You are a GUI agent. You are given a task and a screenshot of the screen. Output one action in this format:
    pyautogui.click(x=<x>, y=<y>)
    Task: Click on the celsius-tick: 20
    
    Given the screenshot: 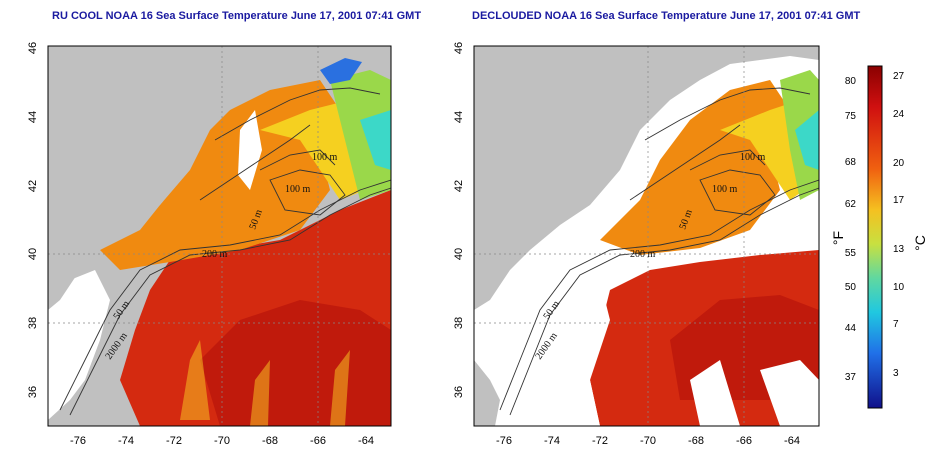 What is the action you would take?
    pyautogui.click(x=899, y=163)
    